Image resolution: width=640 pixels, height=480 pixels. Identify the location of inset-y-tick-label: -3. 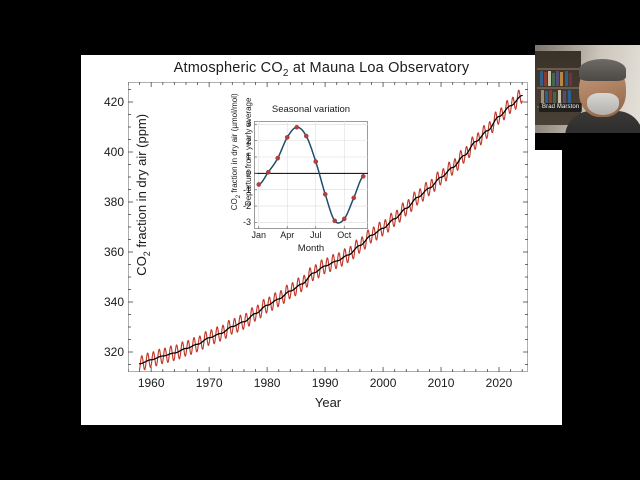
(246, 222).